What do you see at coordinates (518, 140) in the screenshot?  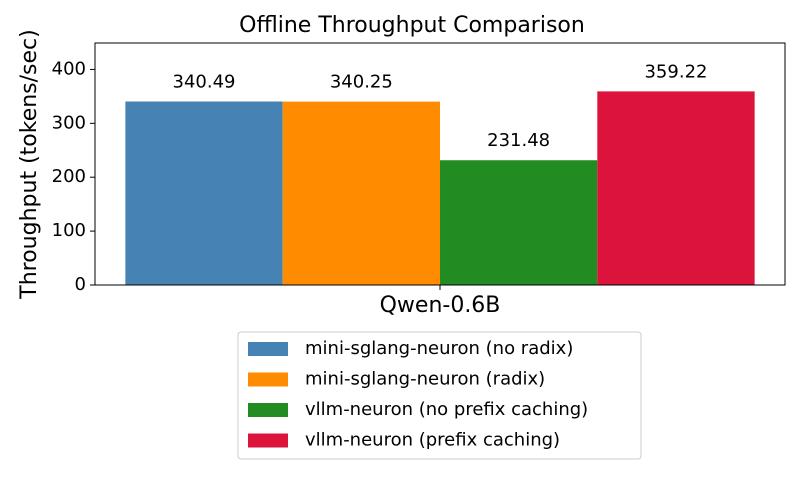 I see `value-label: 231.48` at bounding box center [518, 140].